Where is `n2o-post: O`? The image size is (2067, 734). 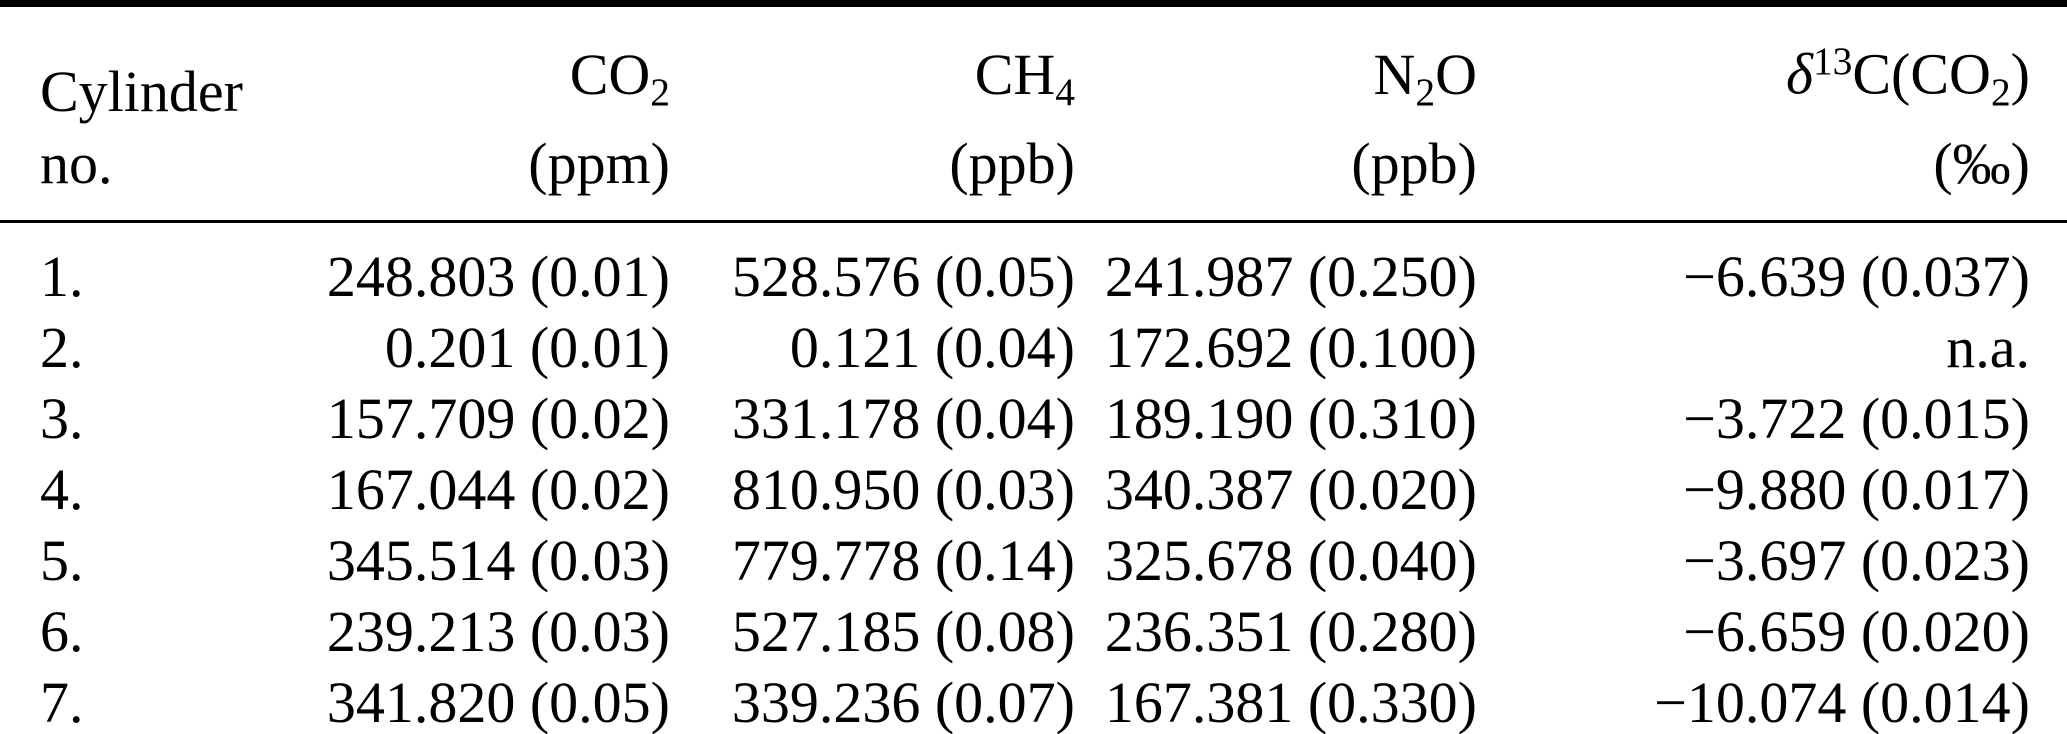
n2o-post: O is located at coordinates (1456, 74).